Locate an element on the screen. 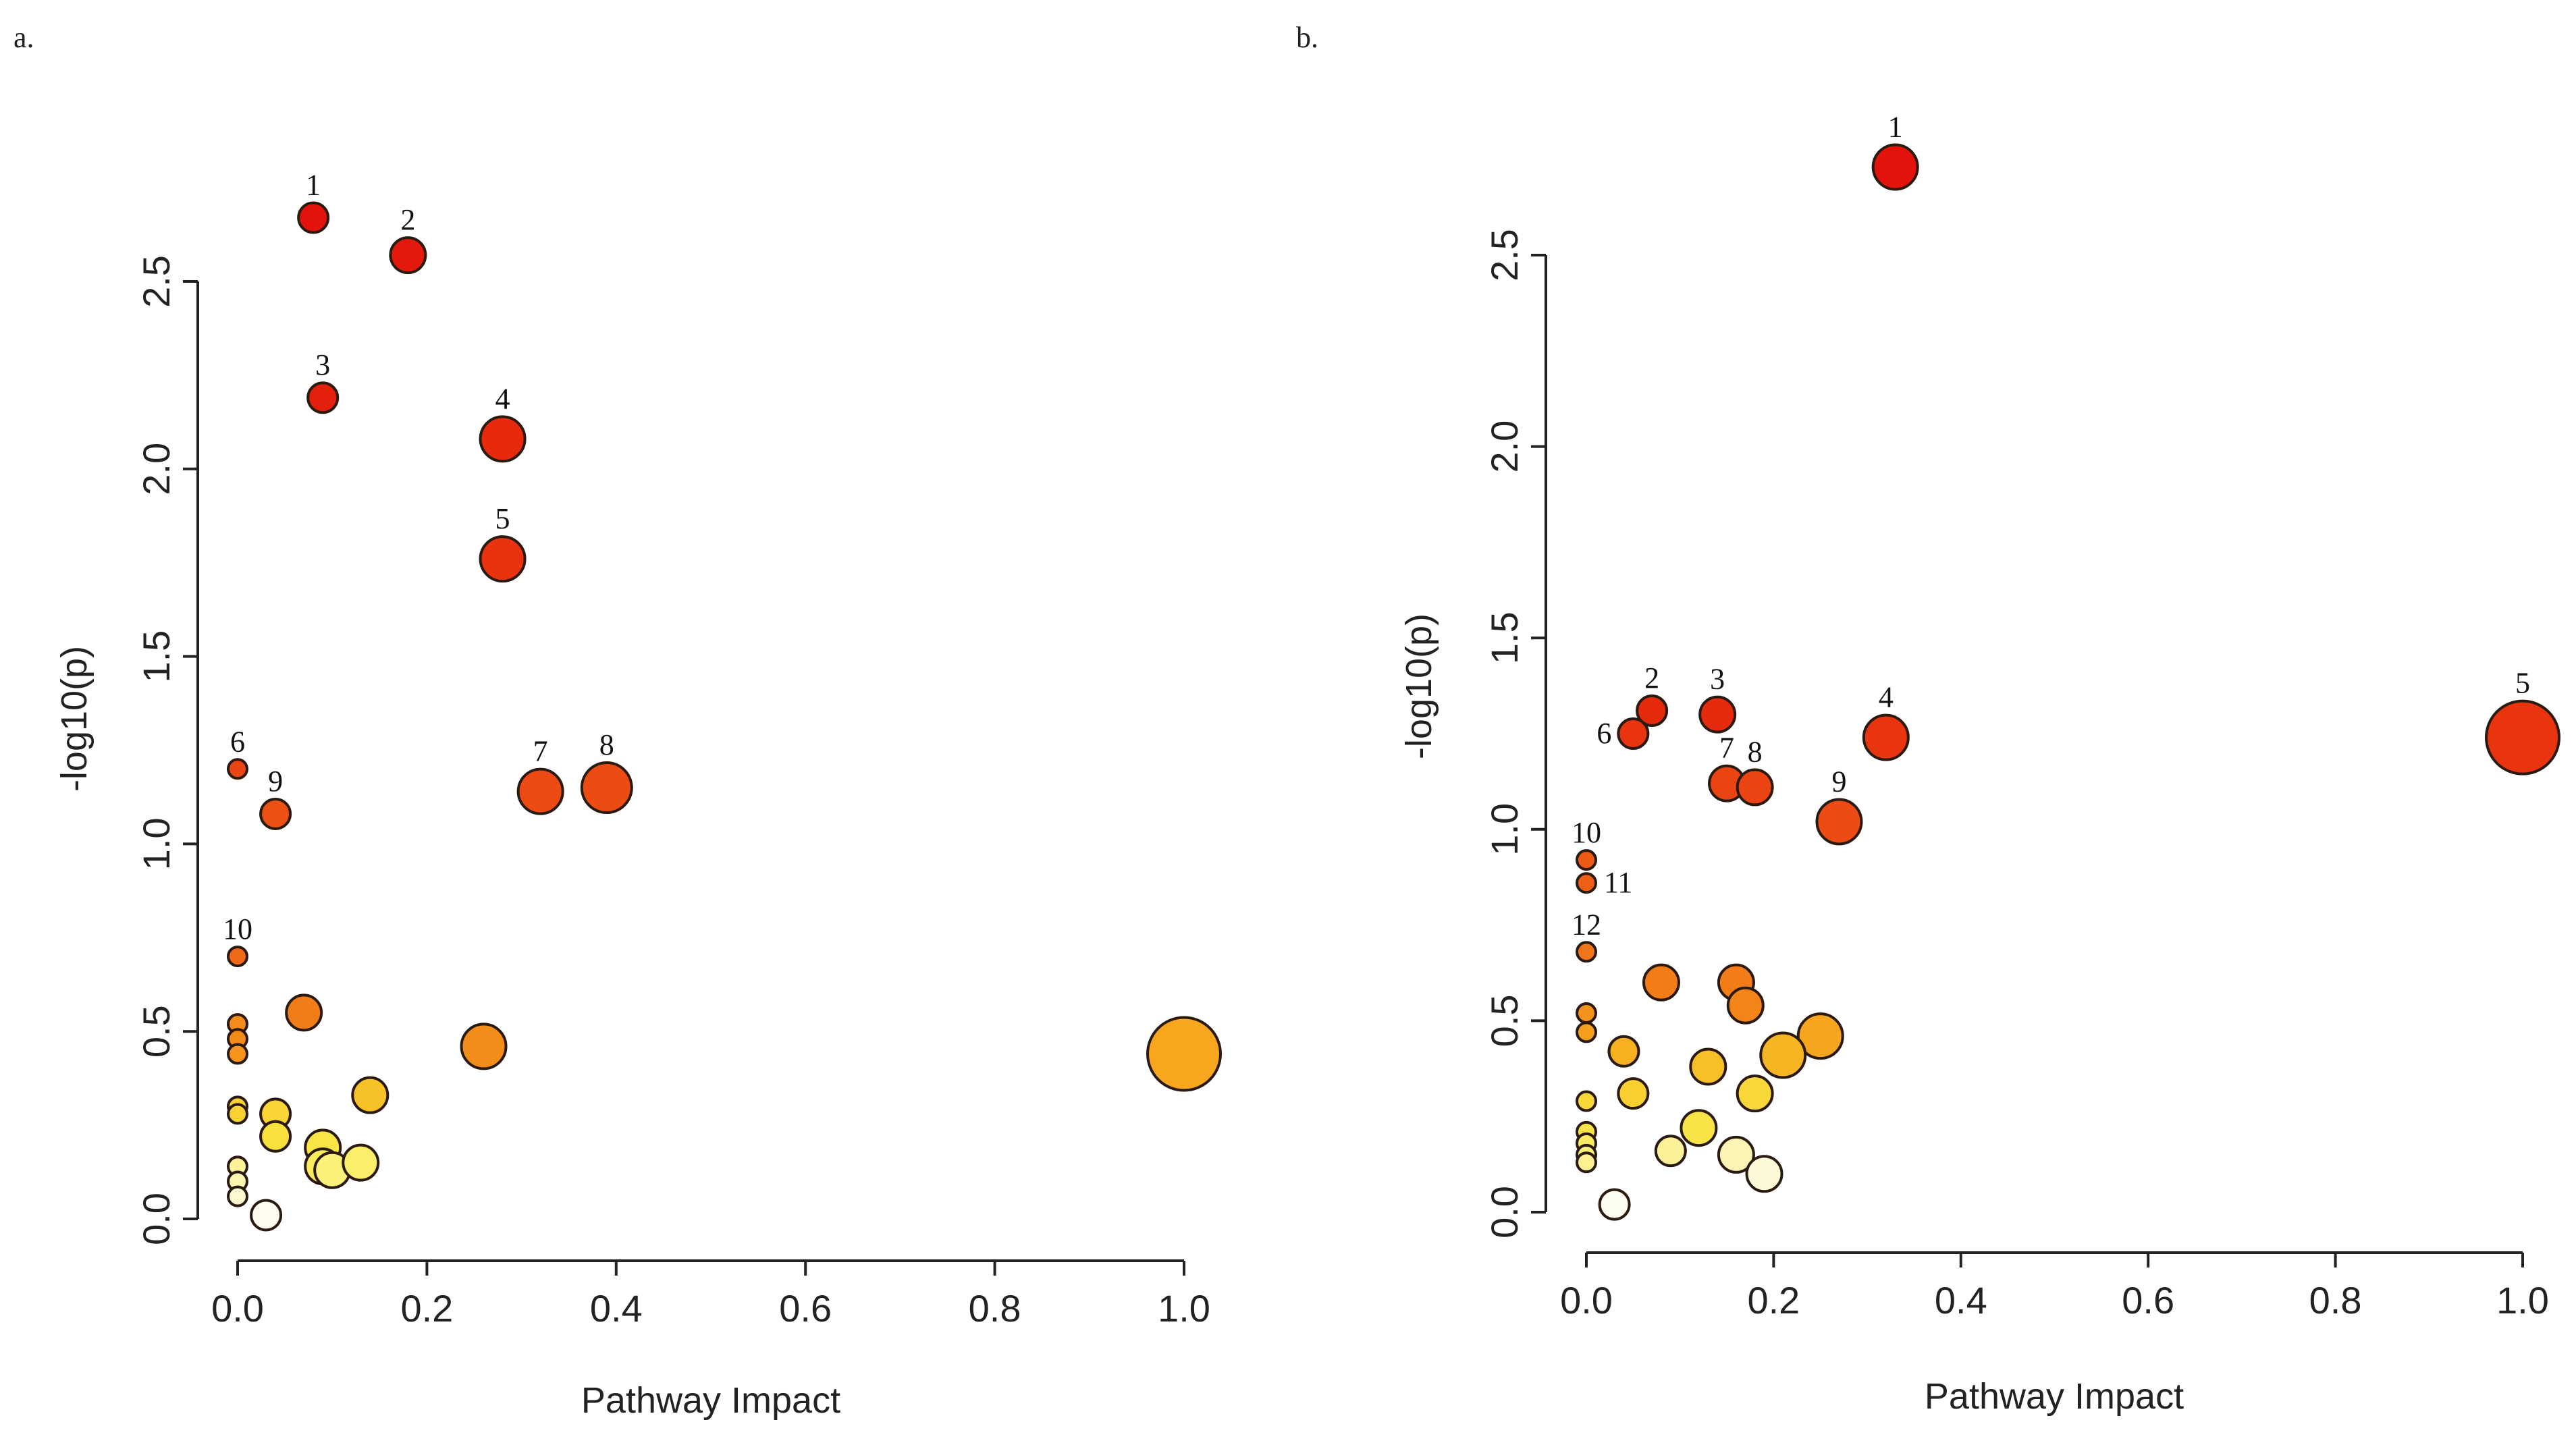 Image resolution: width=2576 pixels, height=1445 pixels. panel-b-x-axis: 0.0 0.2 0.4 0.6 0.8 1.0 is located at coordinates (2054, 1286).